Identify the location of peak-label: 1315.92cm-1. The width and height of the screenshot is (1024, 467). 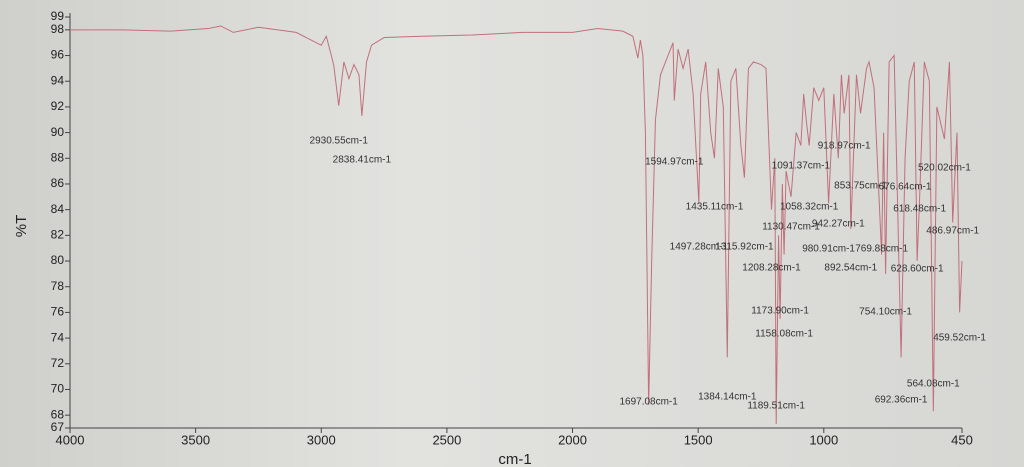
(744, 247).